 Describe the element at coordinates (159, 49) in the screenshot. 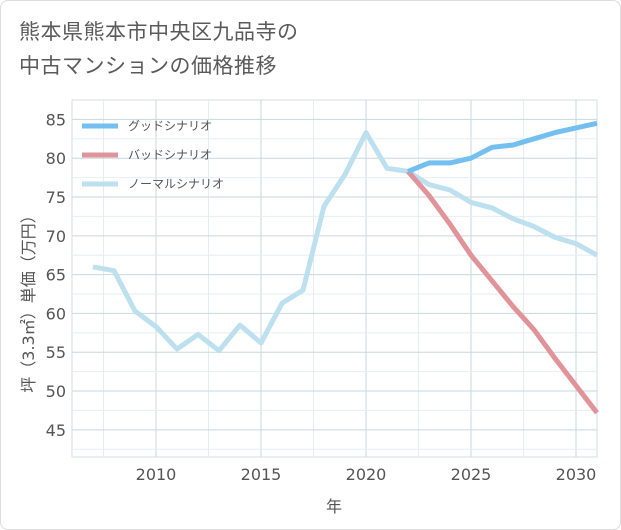

I see `chart-title: 熊本県熊本市中央区九品寺の 中古マンションの価格推移` at that location.